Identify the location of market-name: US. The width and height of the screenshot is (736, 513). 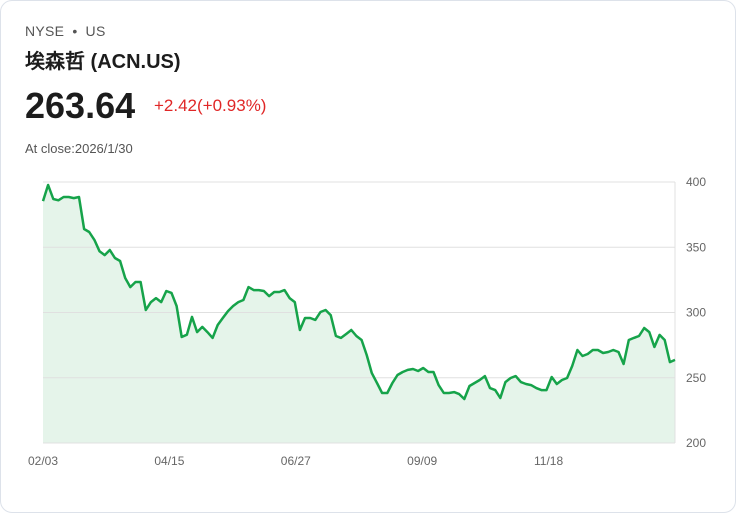
(95, 31).